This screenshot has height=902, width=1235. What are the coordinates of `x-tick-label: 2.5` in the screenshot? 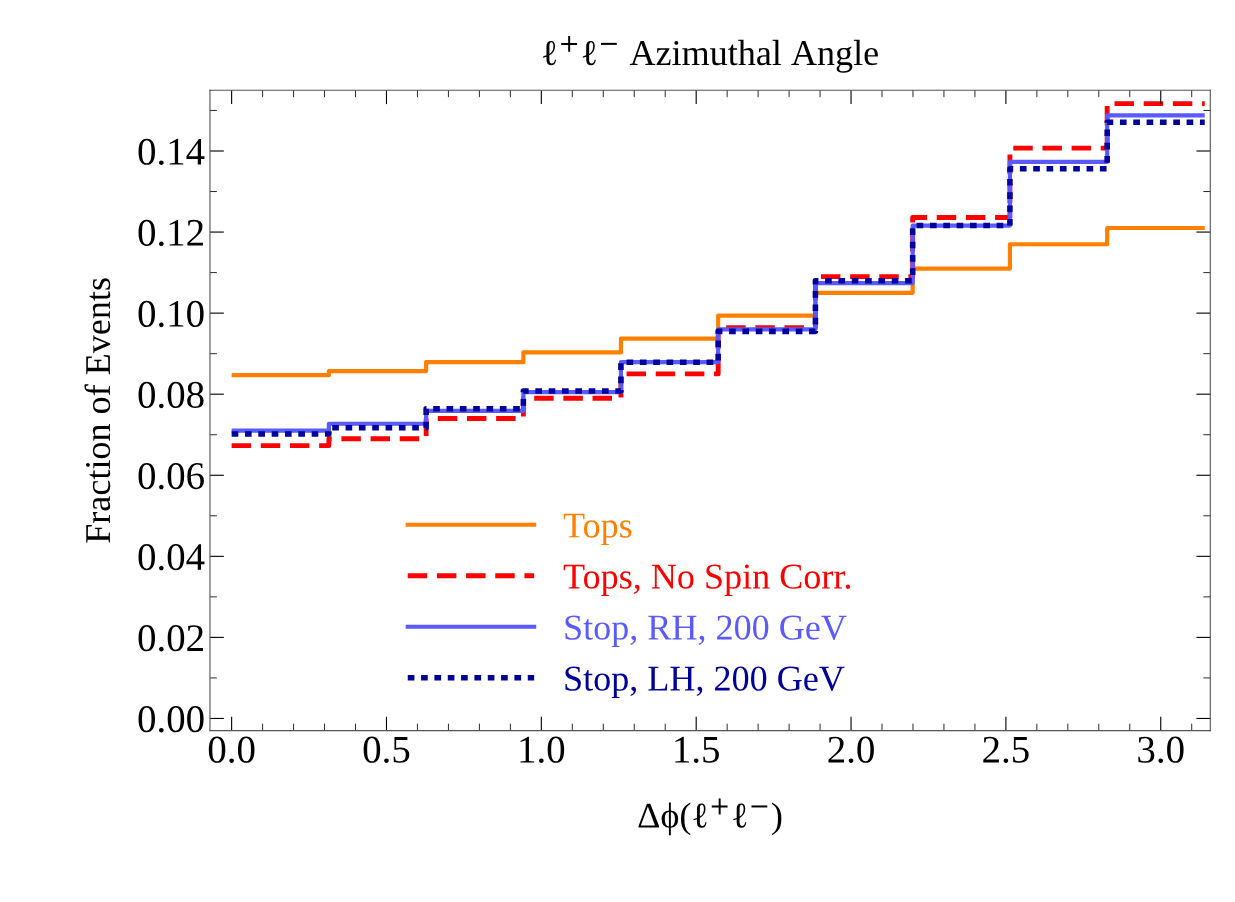 It's located at (1006, 750).